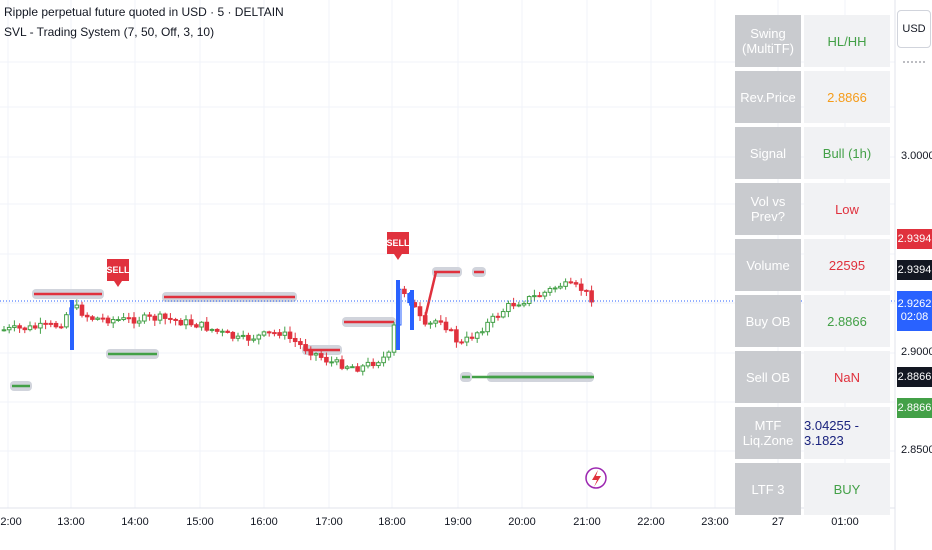 The width and height of the screenshot is (932, 550). What do you see at coordinates (914, 29) in the screenshot?
I see `currency-button: USD` at bounding box center [914, 29].